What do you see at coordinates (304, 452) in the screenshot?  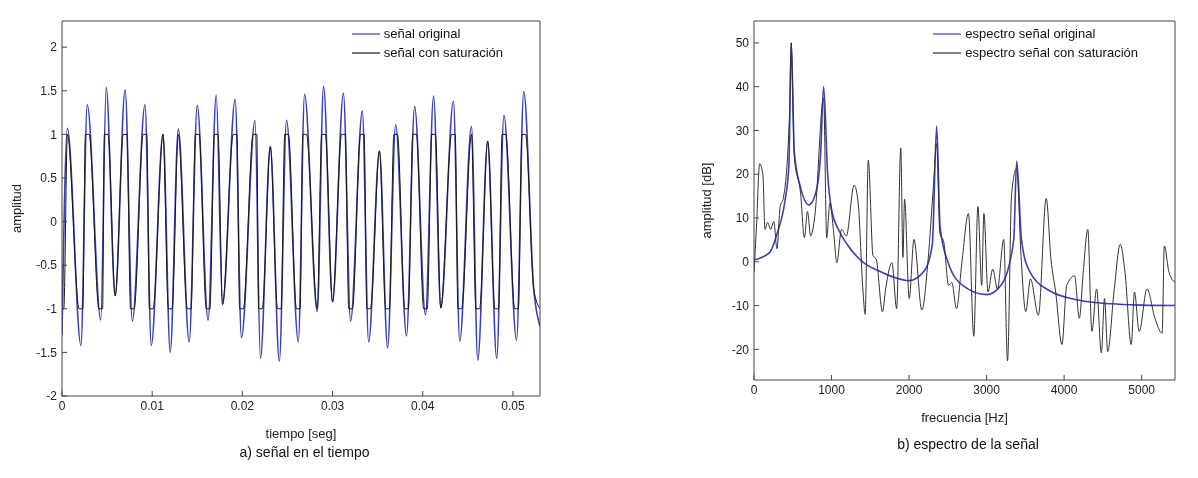 I see `text: a) señal en el tiempo` at bounding box center [304, 452].